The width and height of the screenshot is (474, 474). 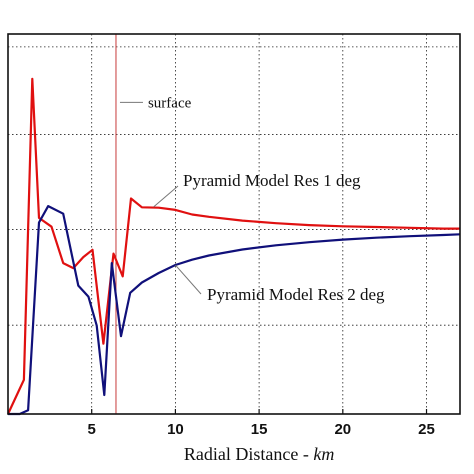 What do you see at coordinates (296, 294) in the screenshot?
I see `series-annotation: Pyramid Model Res 2 deg` at bounding box center [296, 294].